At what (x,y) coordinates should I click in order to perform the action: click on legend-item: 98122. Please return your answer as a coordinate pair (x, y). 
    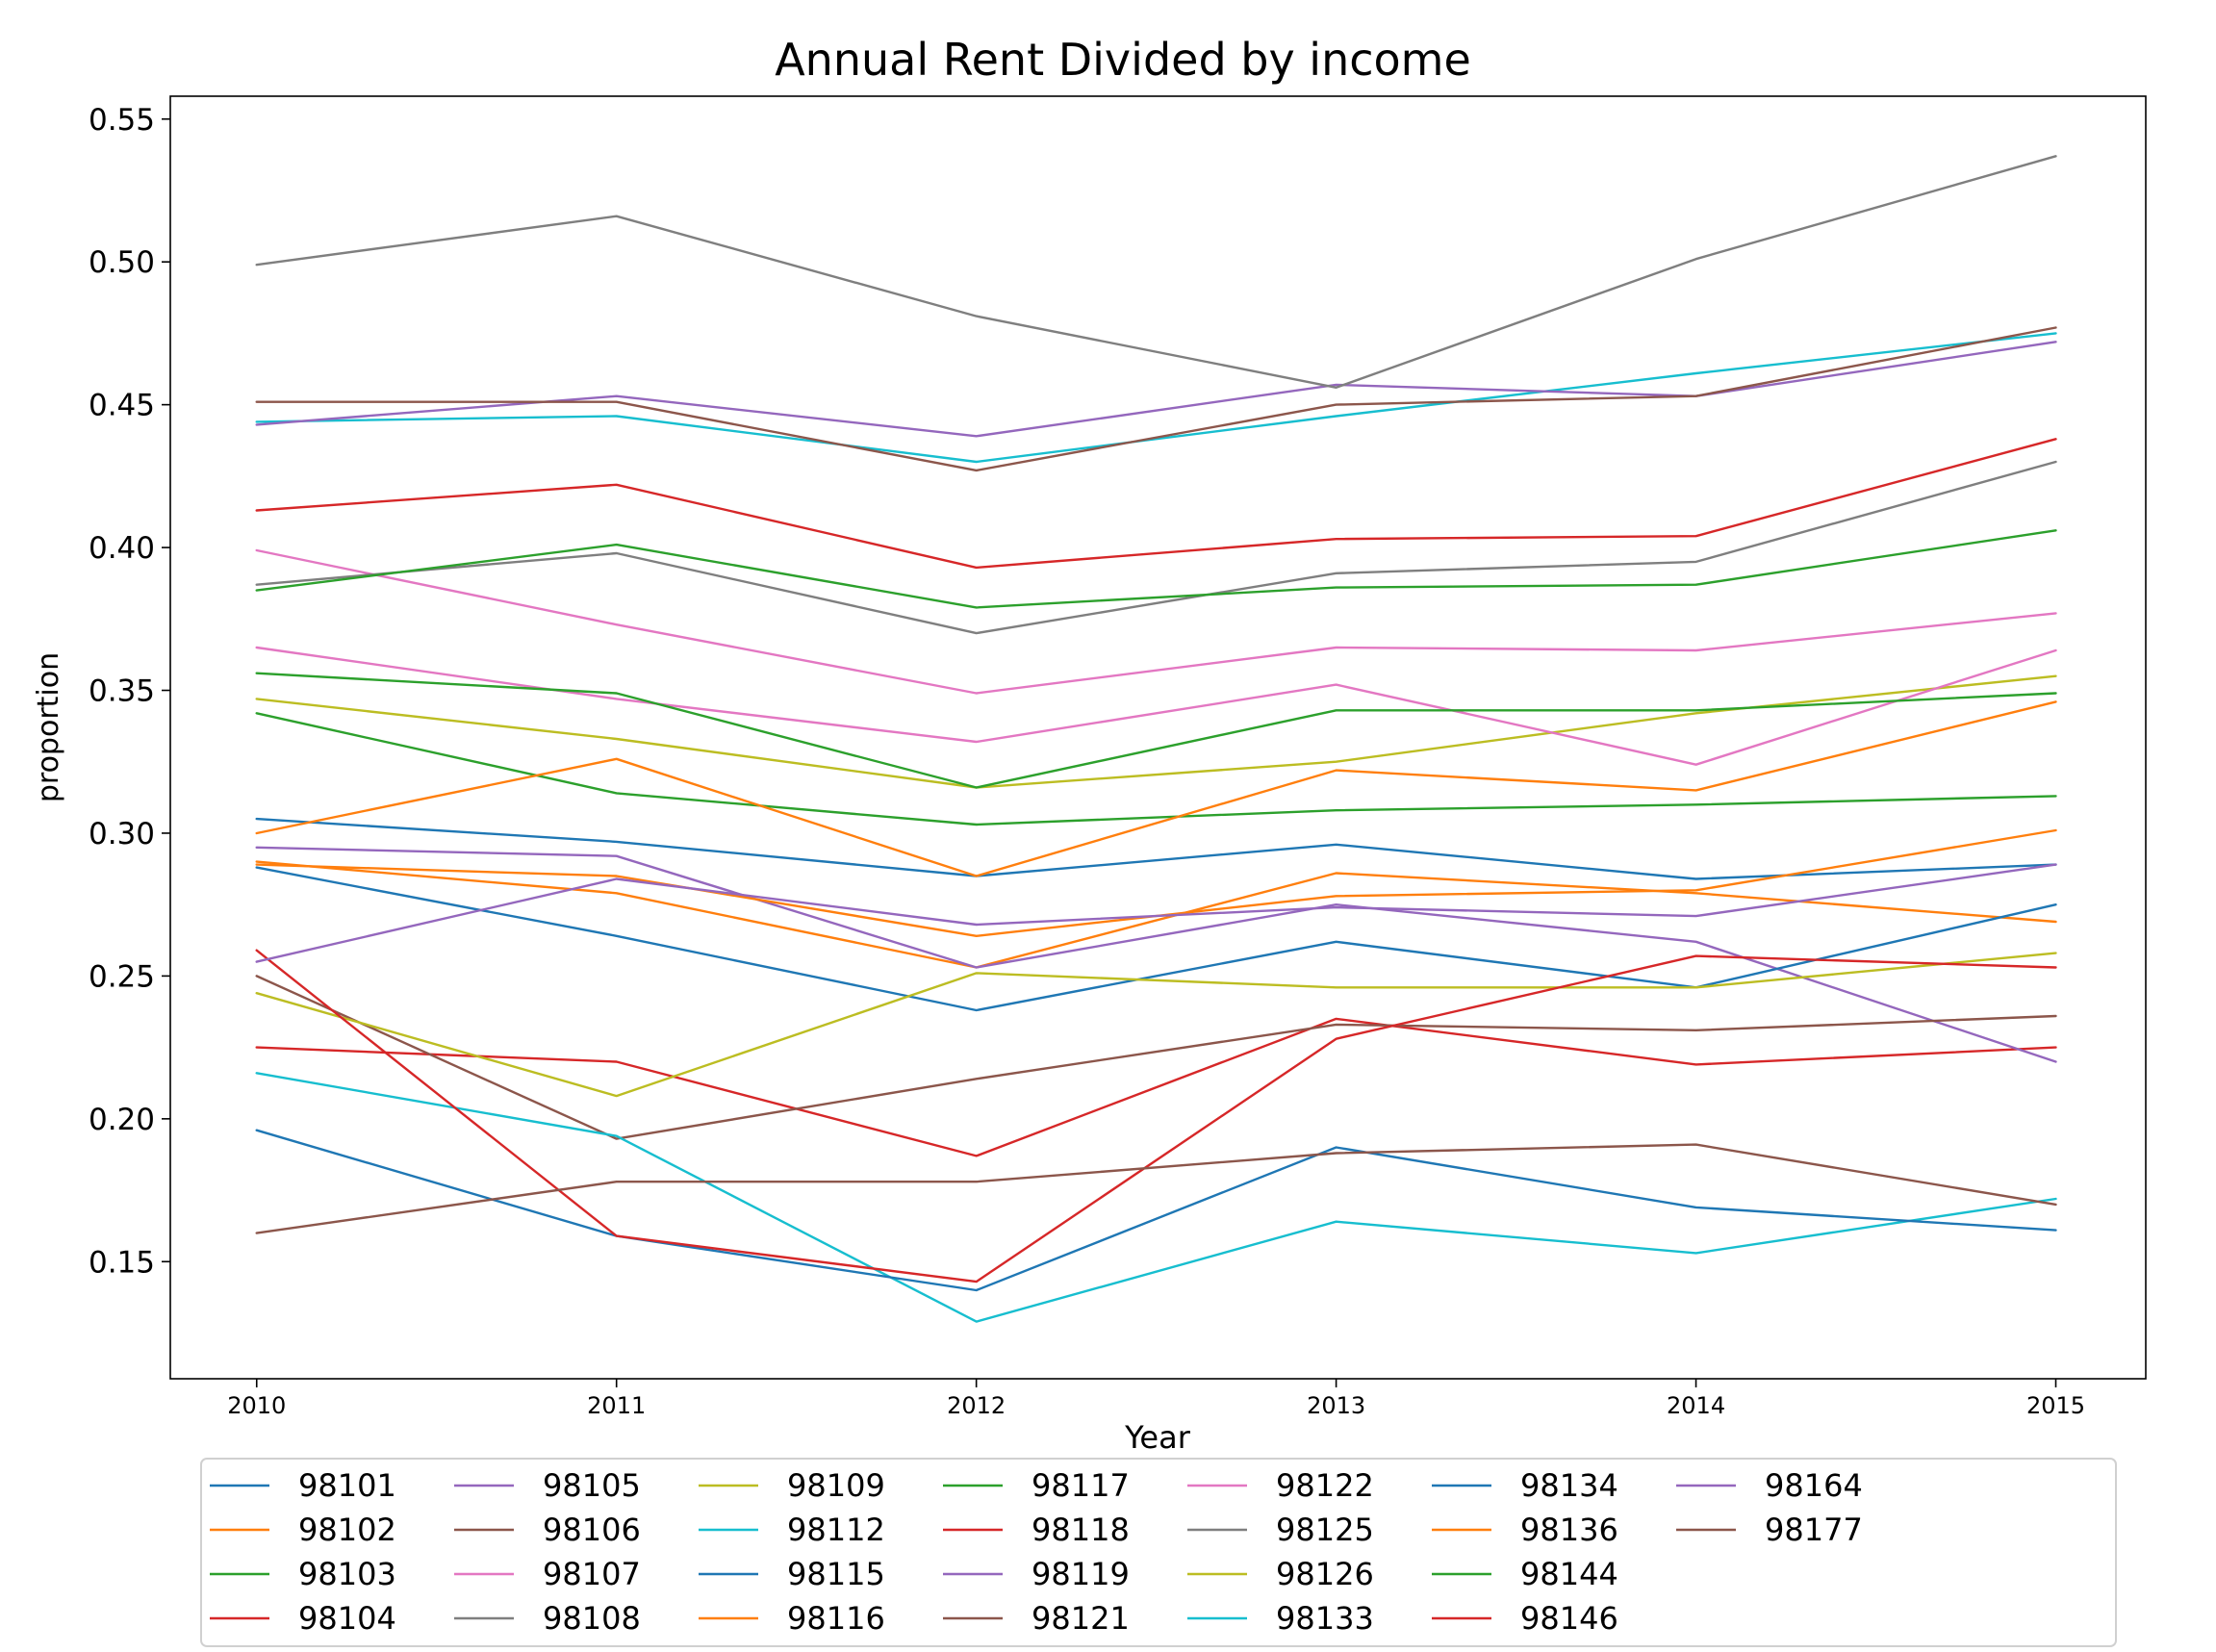
    Looking at the image, I should click on (1280, 1485).